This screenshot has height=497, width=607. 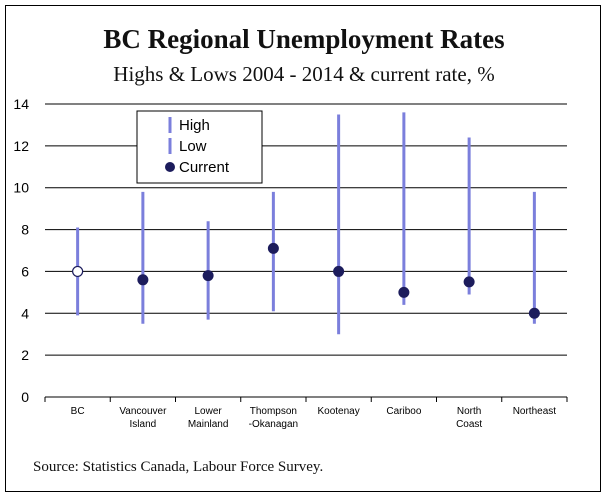 What do you see at coordinates (25, 397) in the screenshot?
I see `y-tick-label: 0` at bounding box center [25, 397].